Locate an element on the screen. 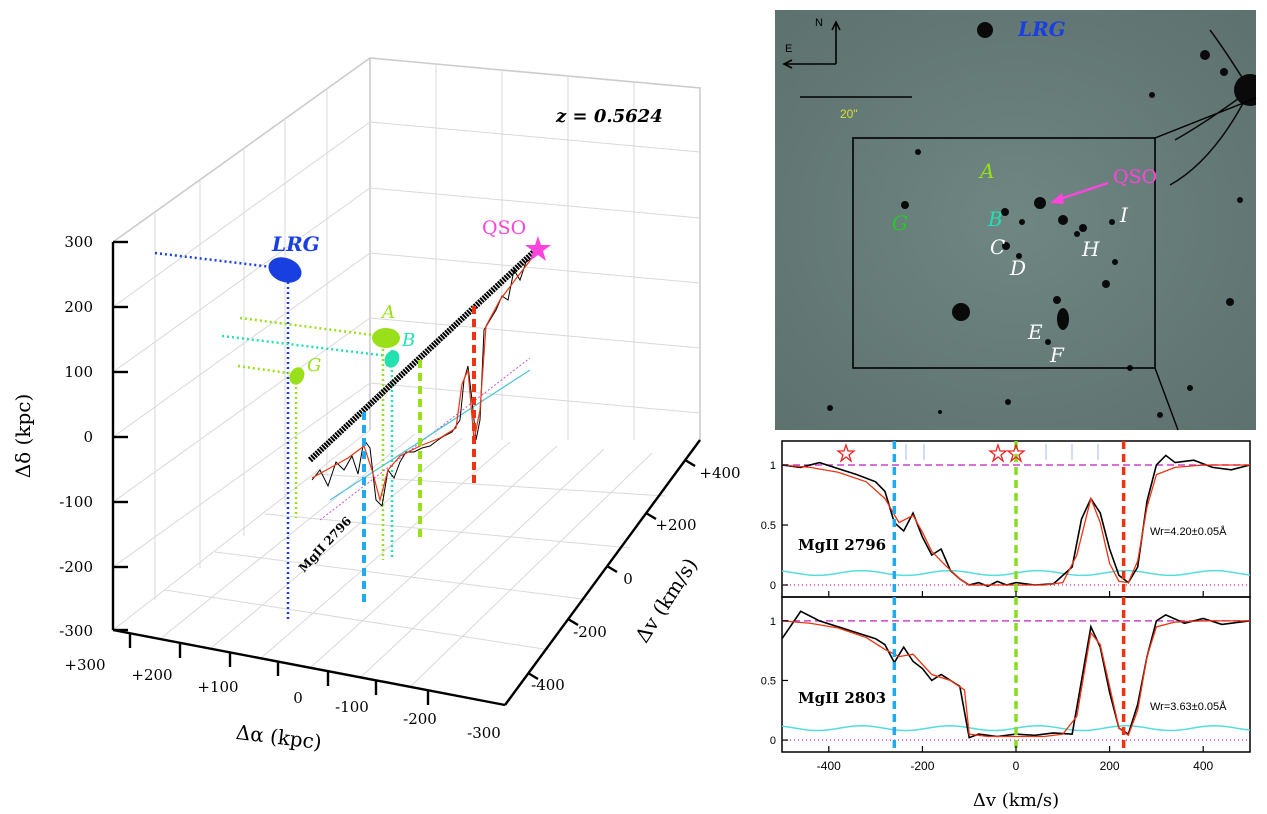 The width and height of the screenshot is (1267, 814). qso-star-marker is located at coordinates (538, 248).